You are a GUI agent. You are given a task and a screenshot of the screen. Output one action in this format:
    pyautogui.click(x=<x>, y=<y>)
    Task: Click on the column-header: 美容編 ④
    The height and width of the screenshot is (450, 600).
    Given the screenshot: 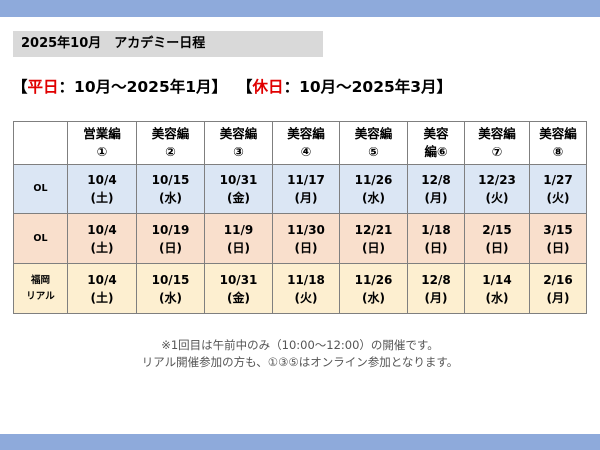 What is the action you would take?
    pyautogui.click(x=306, y=143)
    